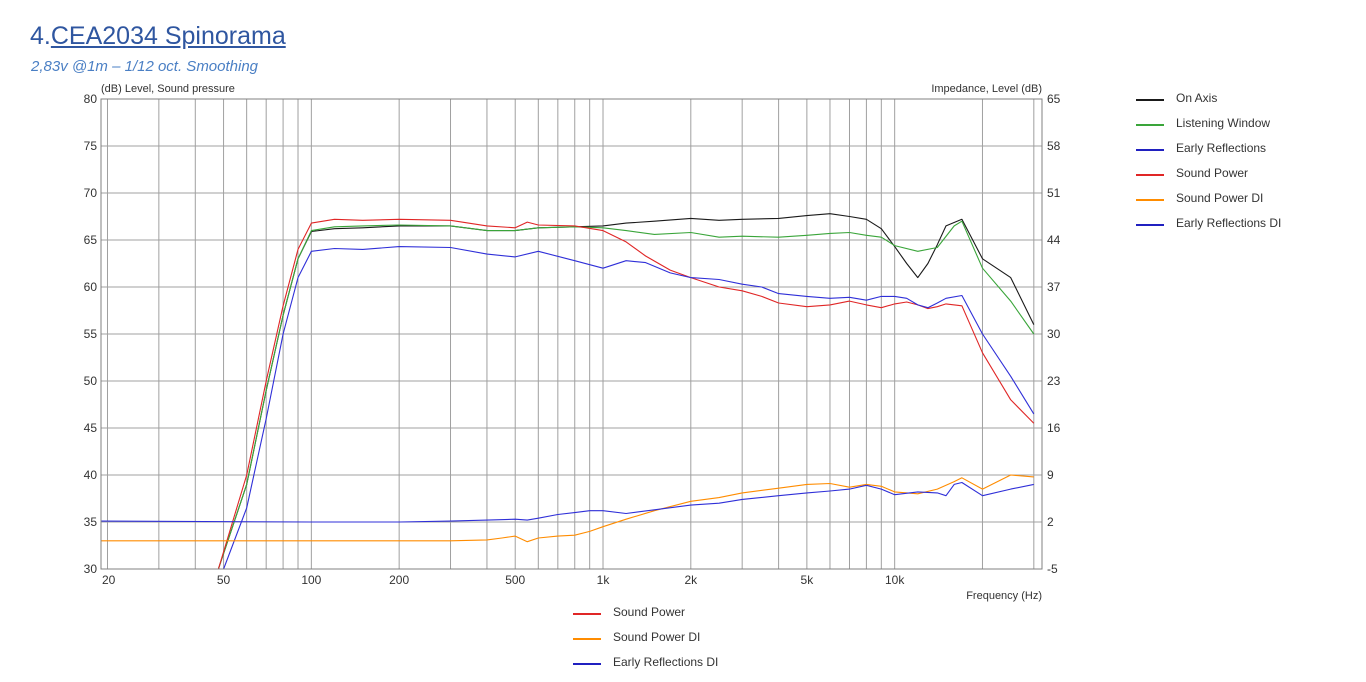  What do you see at coordinates (91, 193) in the screenshot?
I see `y-tick-left: 70` at bounding box center [91, 193].